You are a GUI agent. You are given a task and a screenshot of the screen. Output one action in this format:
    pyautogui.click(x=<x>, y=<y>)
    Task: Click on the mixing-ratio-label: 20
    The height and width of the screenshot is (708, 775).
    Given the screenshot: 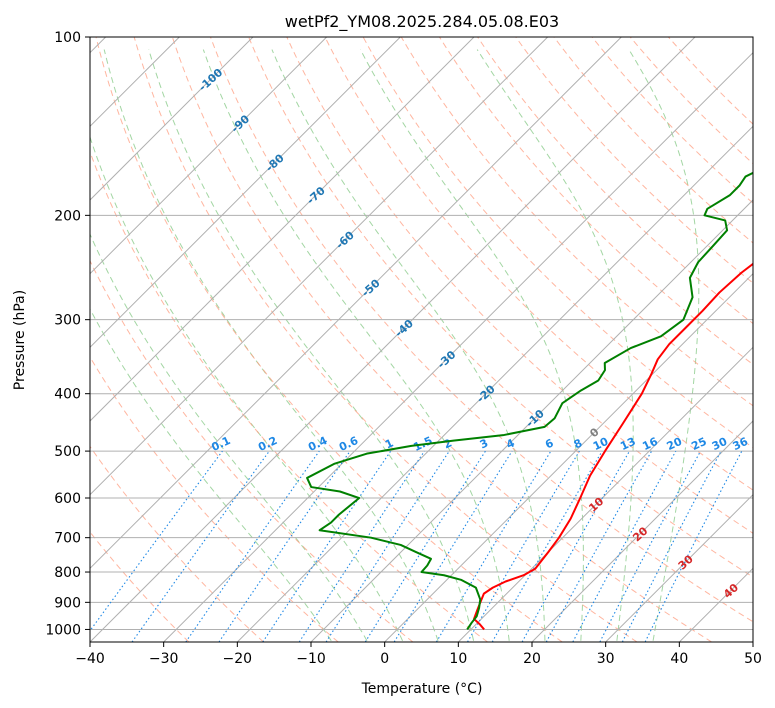 What is the action you would take?
    pyautogui.click(x=675, y=444)
    